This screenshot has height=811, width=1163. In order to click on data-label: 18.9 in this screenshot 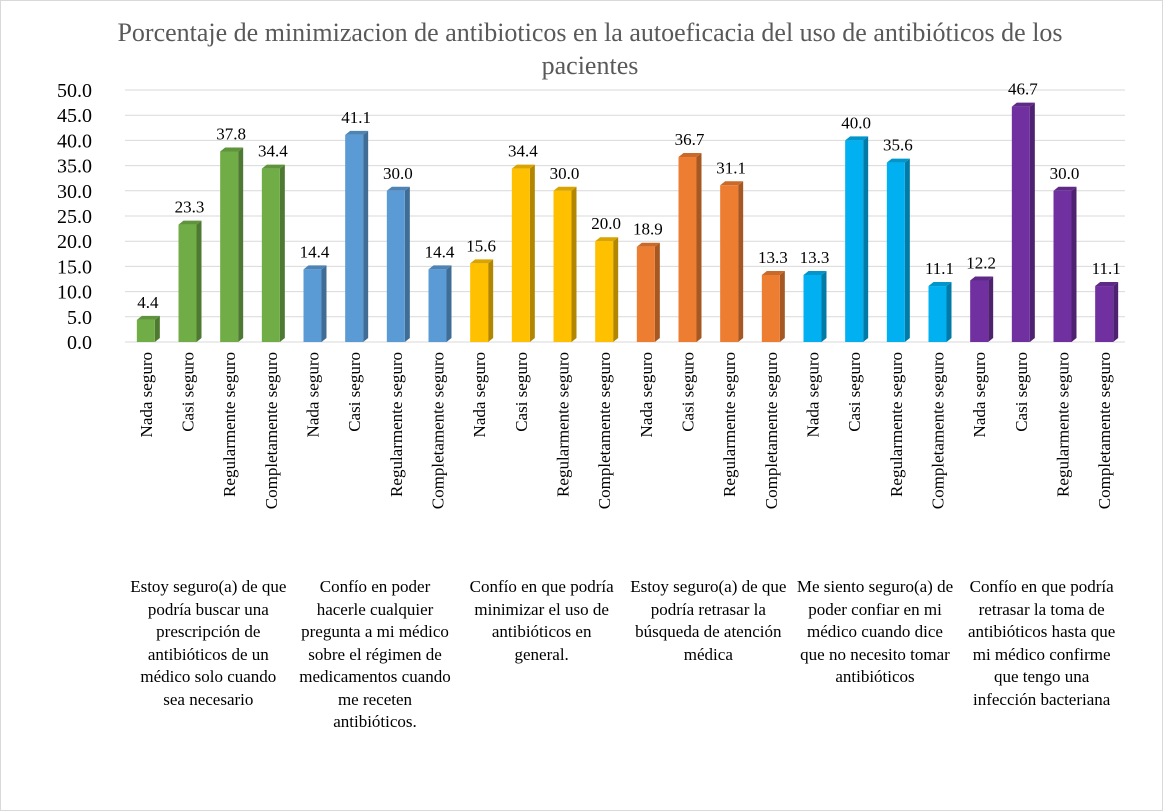, I will do `click(648, 229)`.